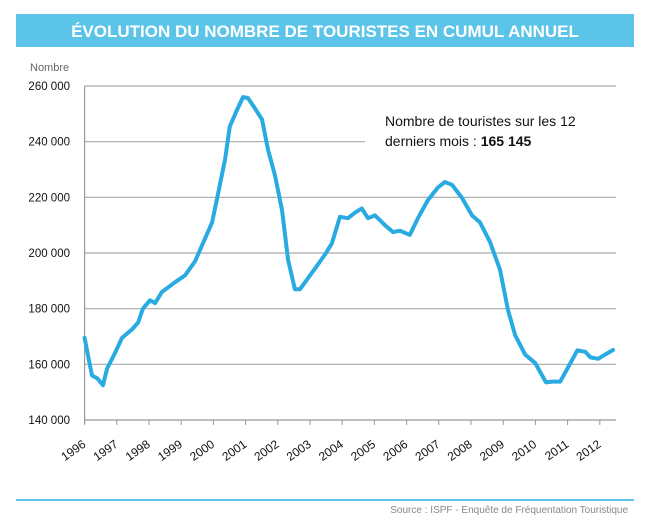 The width and height of the screenshot is (650, 526). Describe the element at coordinates (299, 450) in the screenshot. I see `x-tick-label: 2003` at that location.